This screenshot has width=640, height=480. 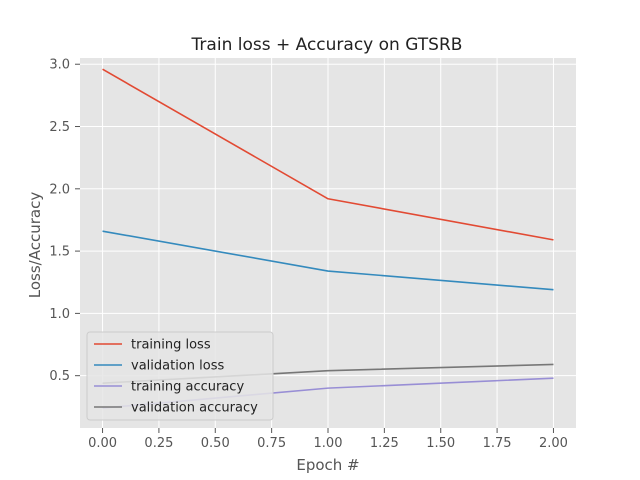 I want to click on y-tick-label: 0.5, so click(x=59, y=376).